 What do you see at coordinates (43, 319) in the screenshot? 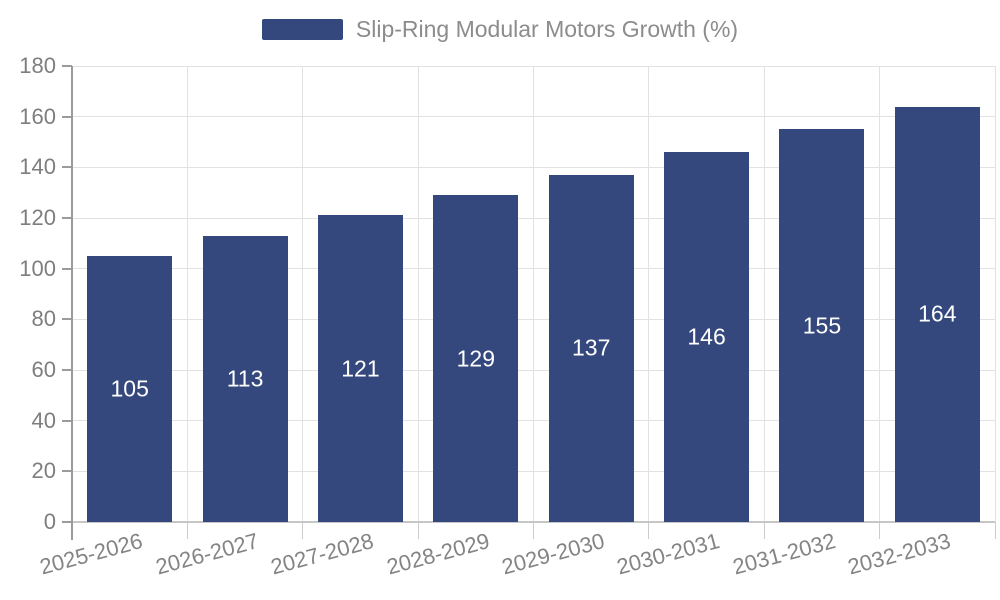
I see `y-tick-label: 80` at bounding box center [43, 319].